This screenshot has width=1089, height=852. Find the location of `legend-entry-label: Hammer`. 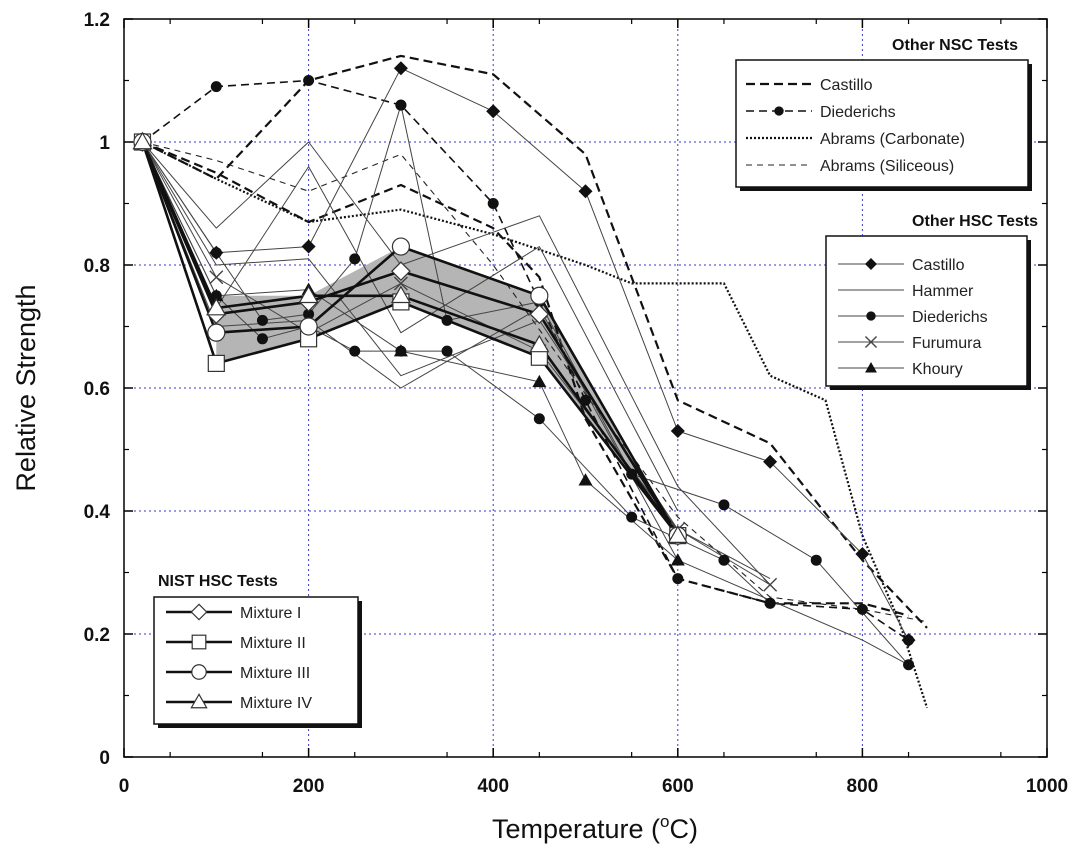

legend-entry-label: Hammer is located at coordinates (943, 291).